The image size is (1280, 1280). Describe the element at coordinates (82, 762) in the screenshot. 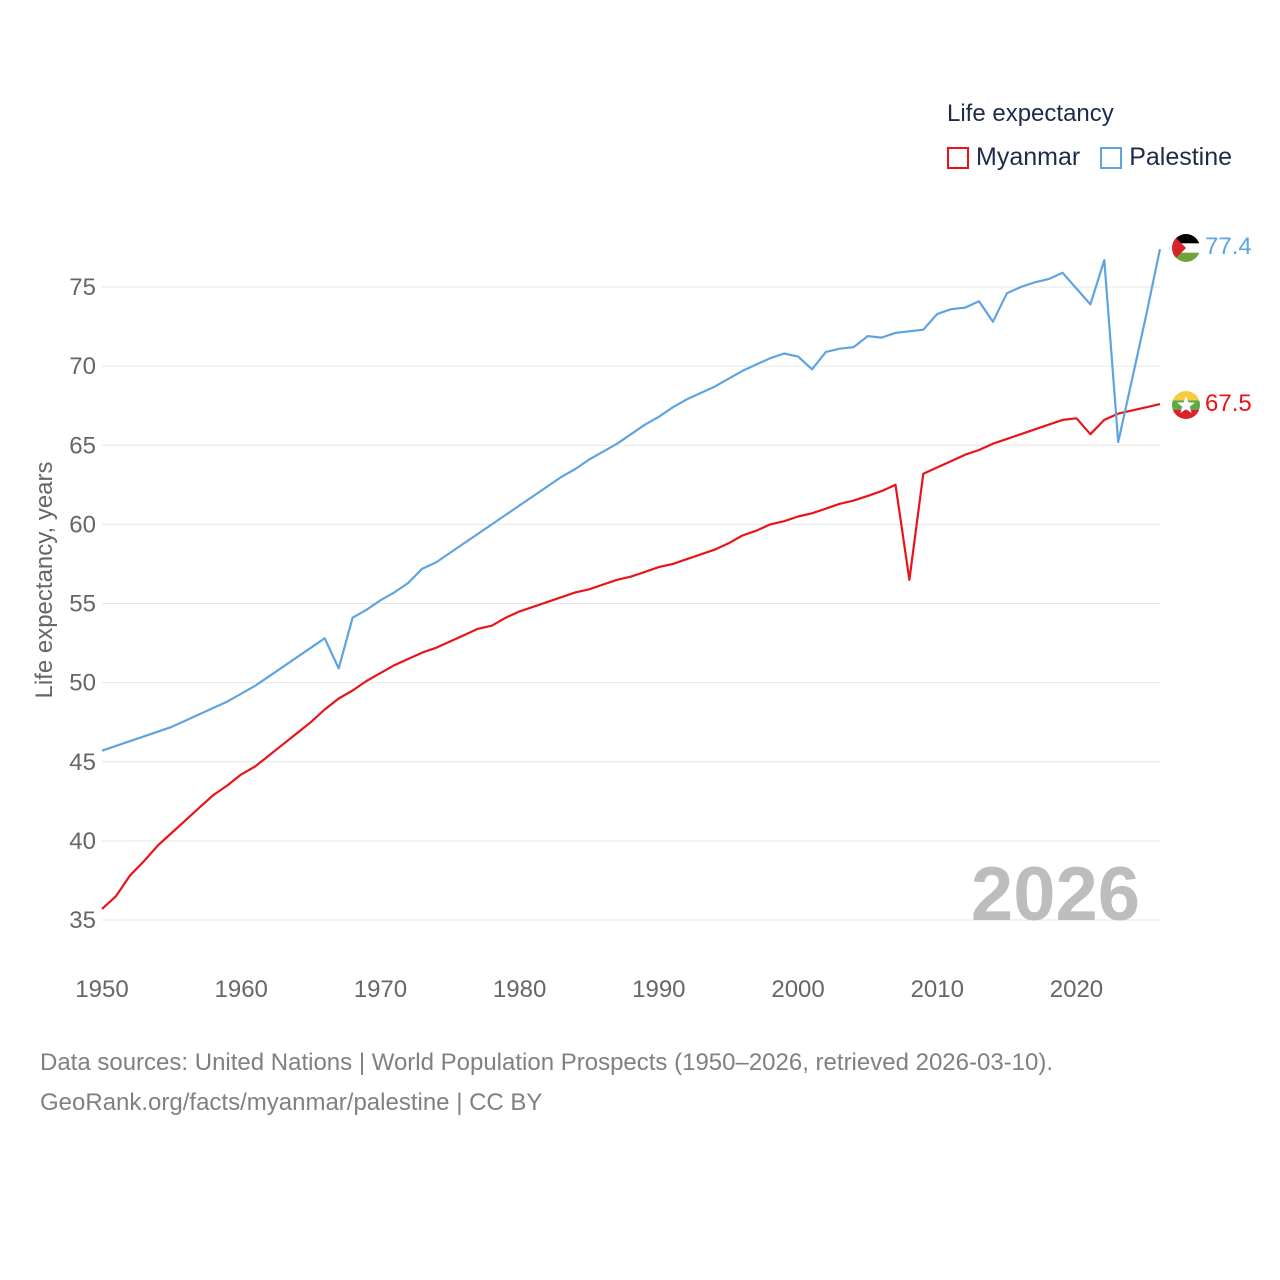

I see `y-tick-label: 45` at that location.